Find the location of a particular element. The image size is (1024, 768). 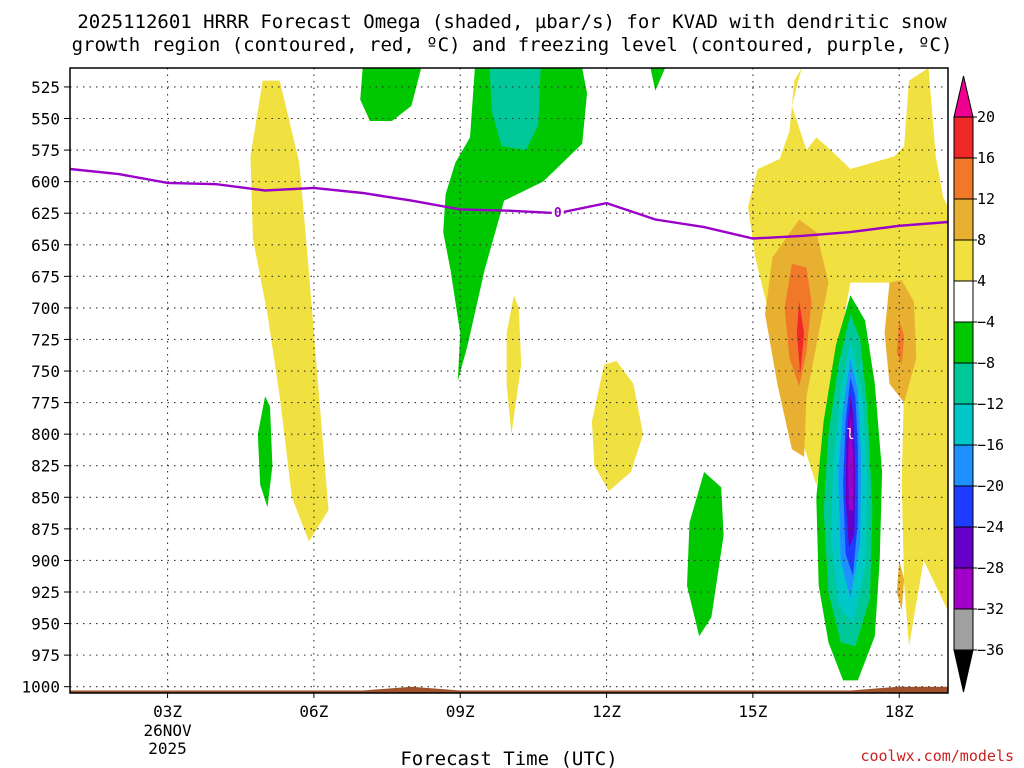

freezing-level-line is located at coordinates (509, 203).